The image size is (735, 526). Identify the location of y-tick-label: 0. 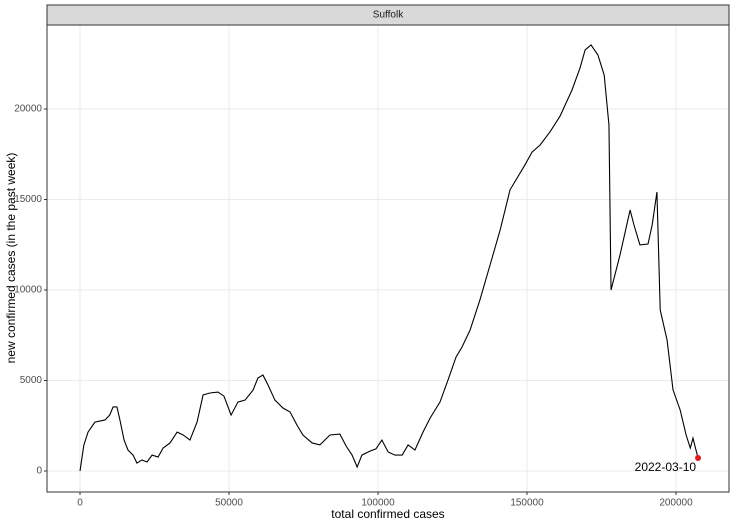
(39, 471).